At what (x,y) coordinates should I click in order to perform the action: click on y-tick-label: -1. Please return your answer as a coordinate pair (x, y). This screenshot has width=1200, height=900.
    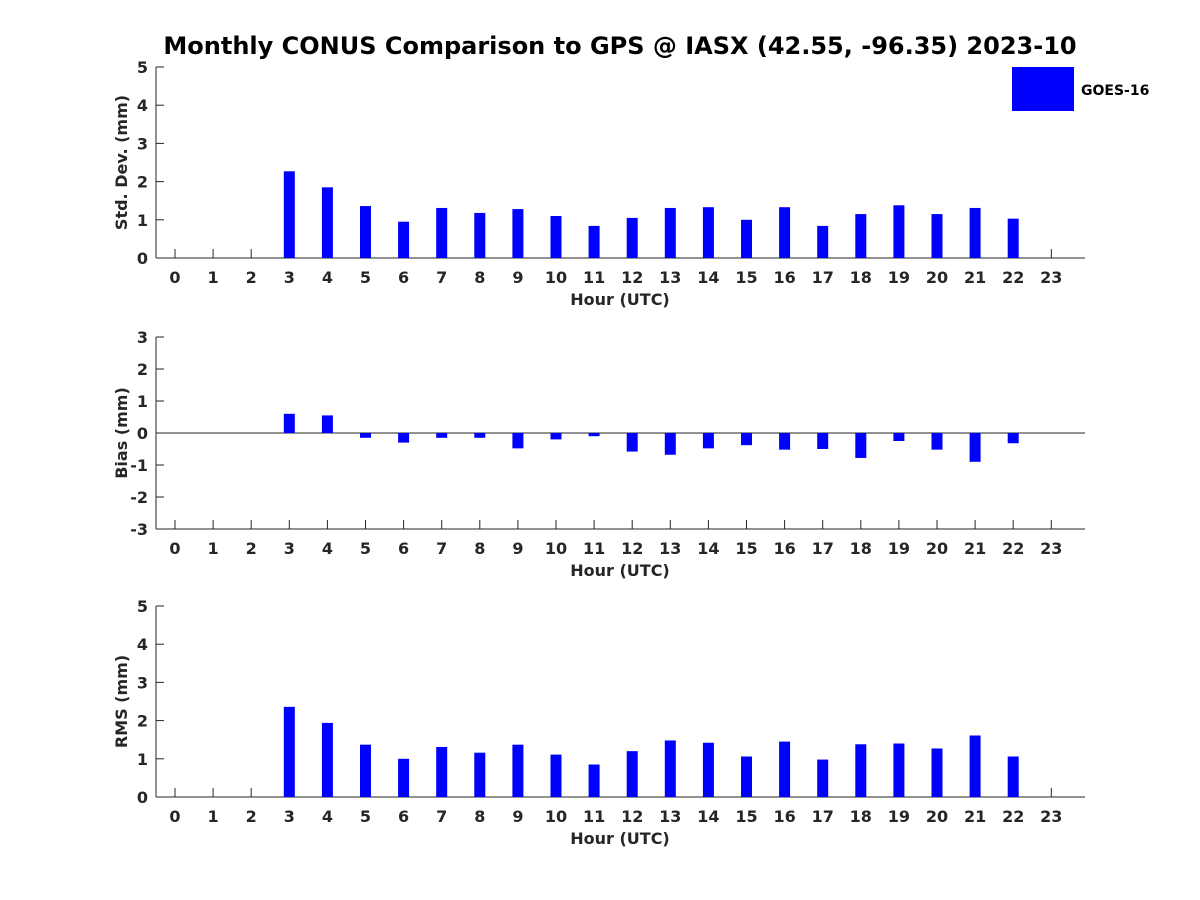
    Looking at the image, I should click on (139, 465).